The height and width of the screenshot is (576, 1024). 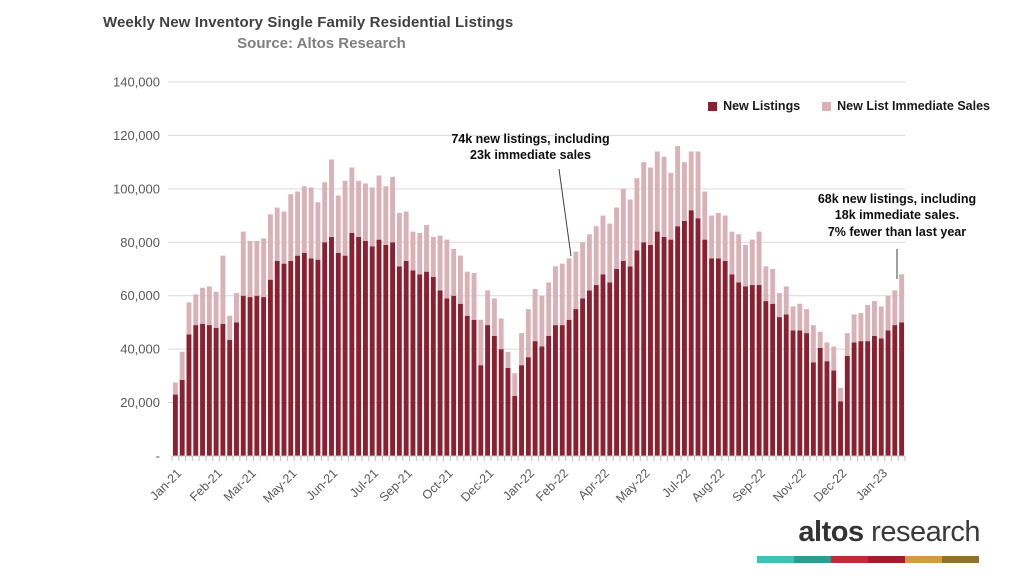 What do you see at coordinates (140, 349) in the screenshot?
I see `y-axis-label: 40,000` at bounding box center [140, 349].